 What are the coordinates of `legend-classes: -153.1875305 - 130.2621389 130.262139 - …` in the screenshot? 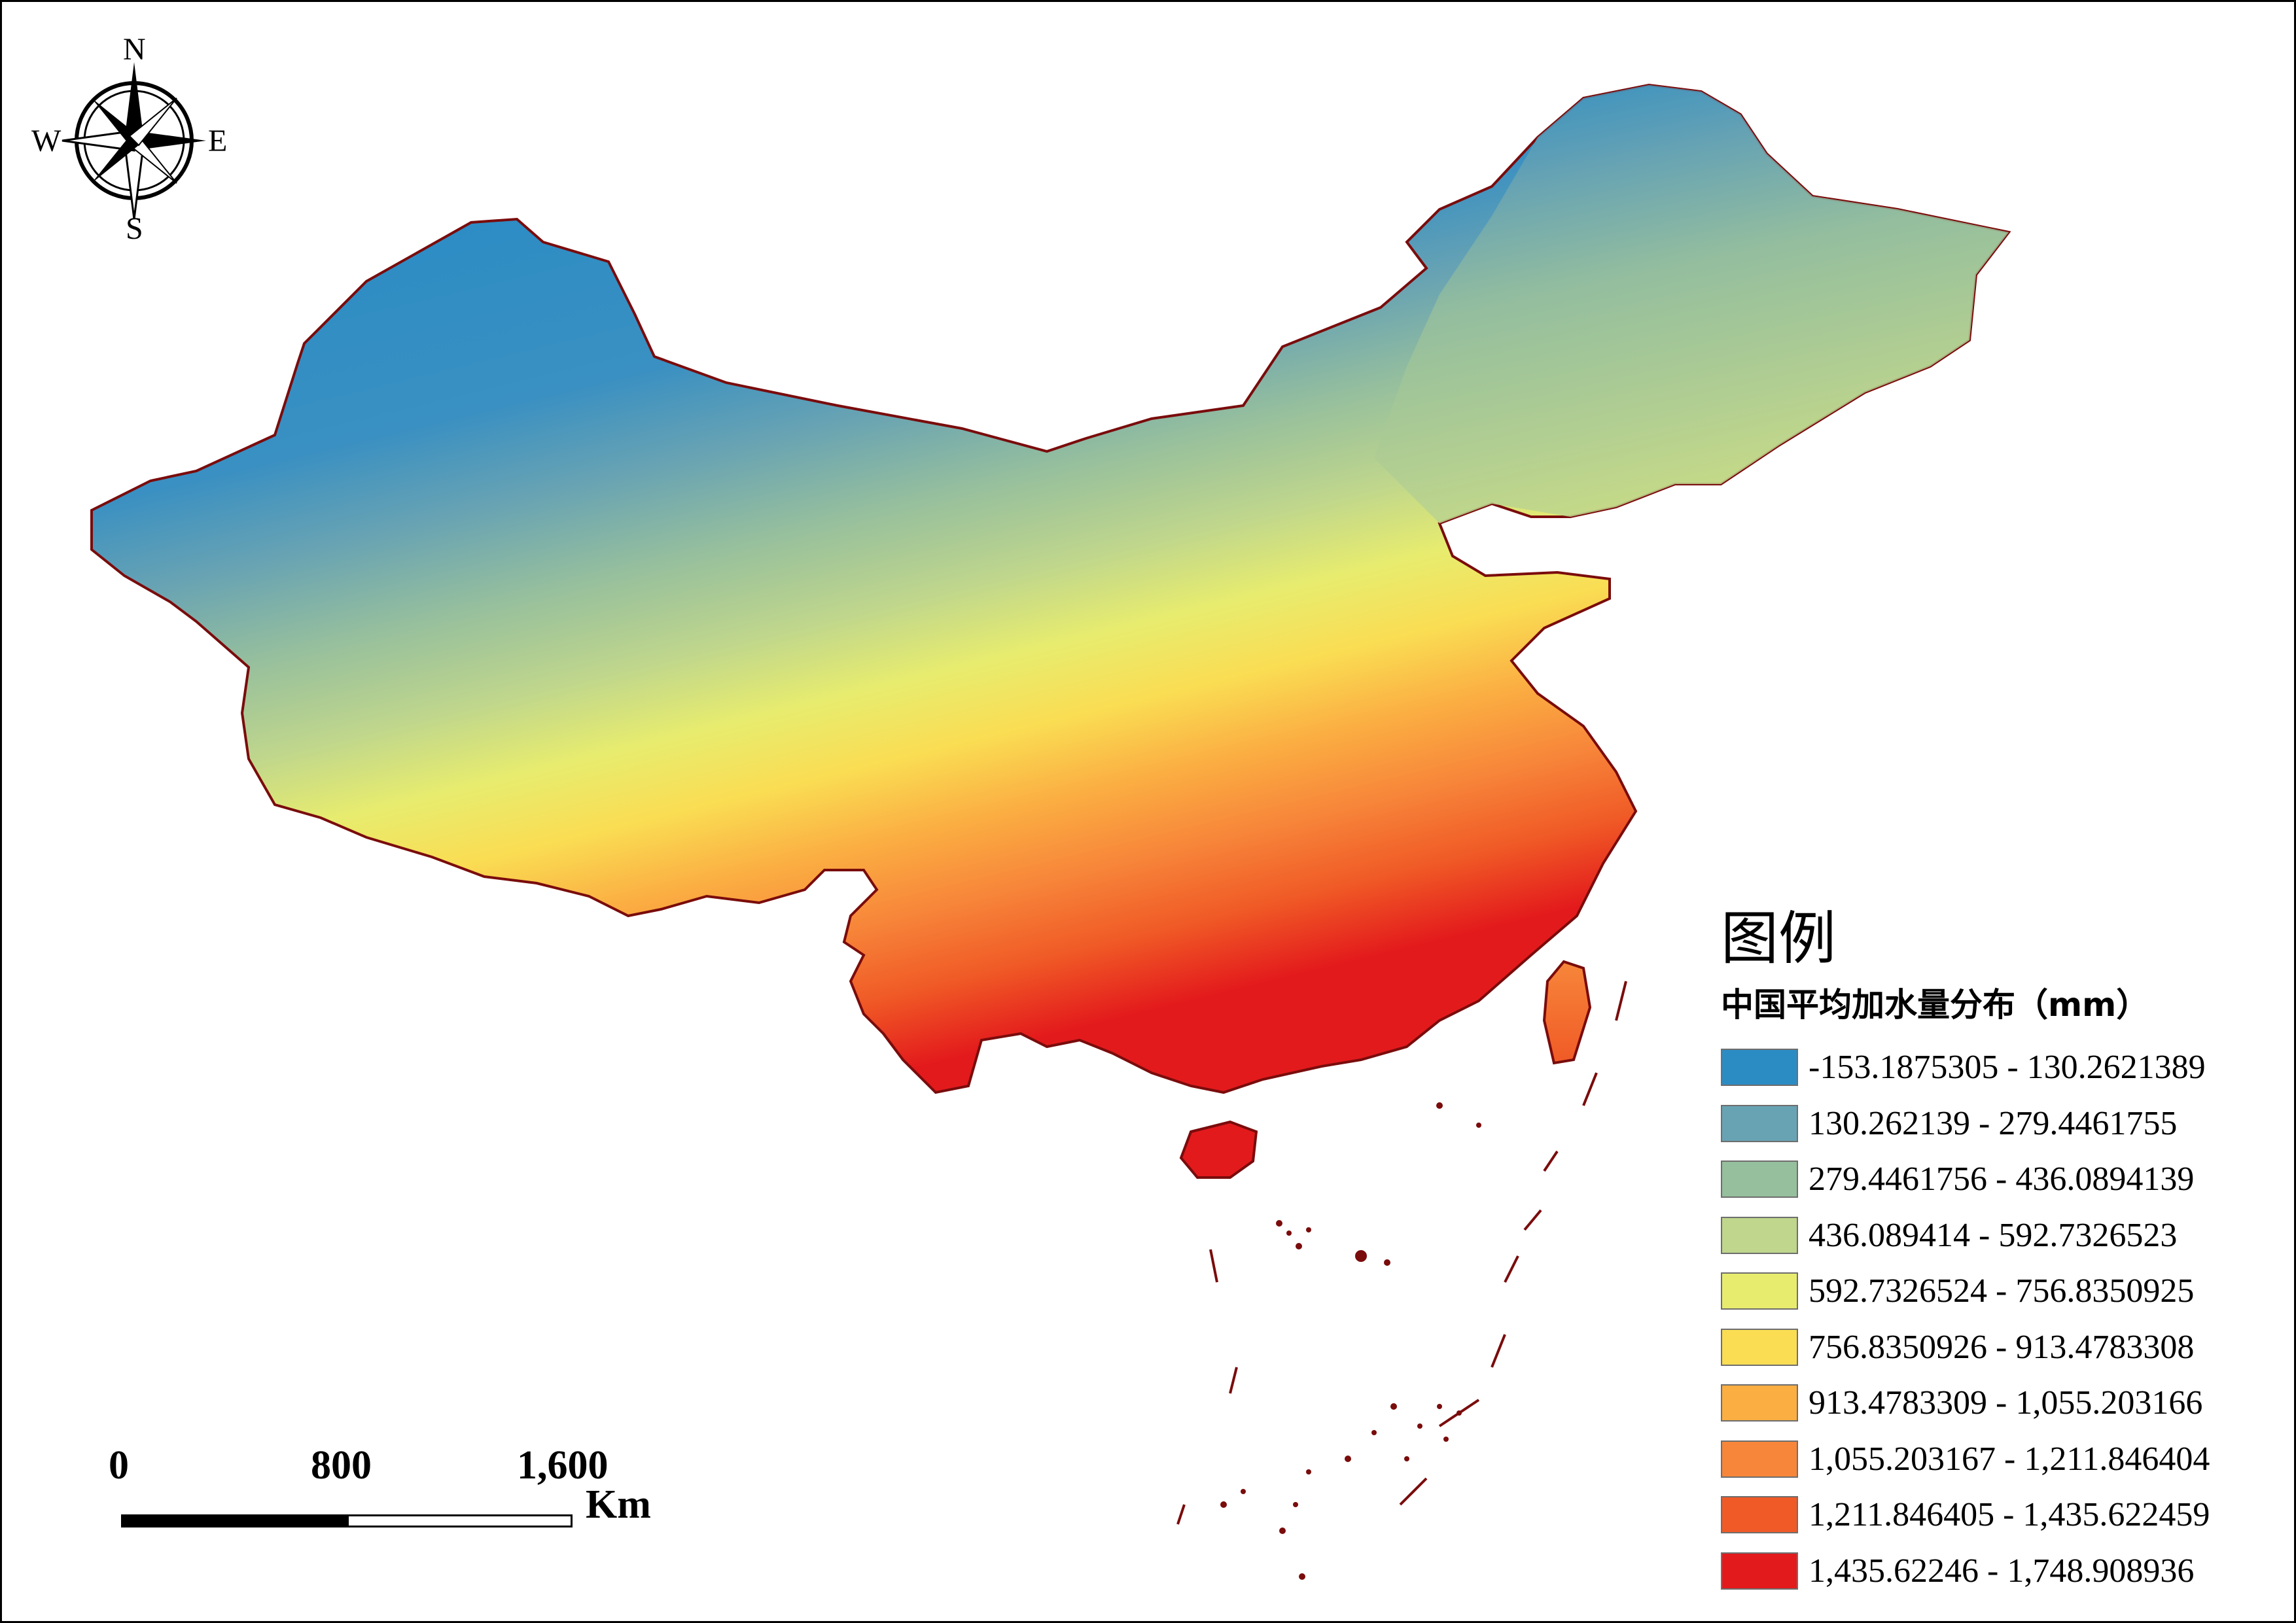 It's located at (2002, 1319).